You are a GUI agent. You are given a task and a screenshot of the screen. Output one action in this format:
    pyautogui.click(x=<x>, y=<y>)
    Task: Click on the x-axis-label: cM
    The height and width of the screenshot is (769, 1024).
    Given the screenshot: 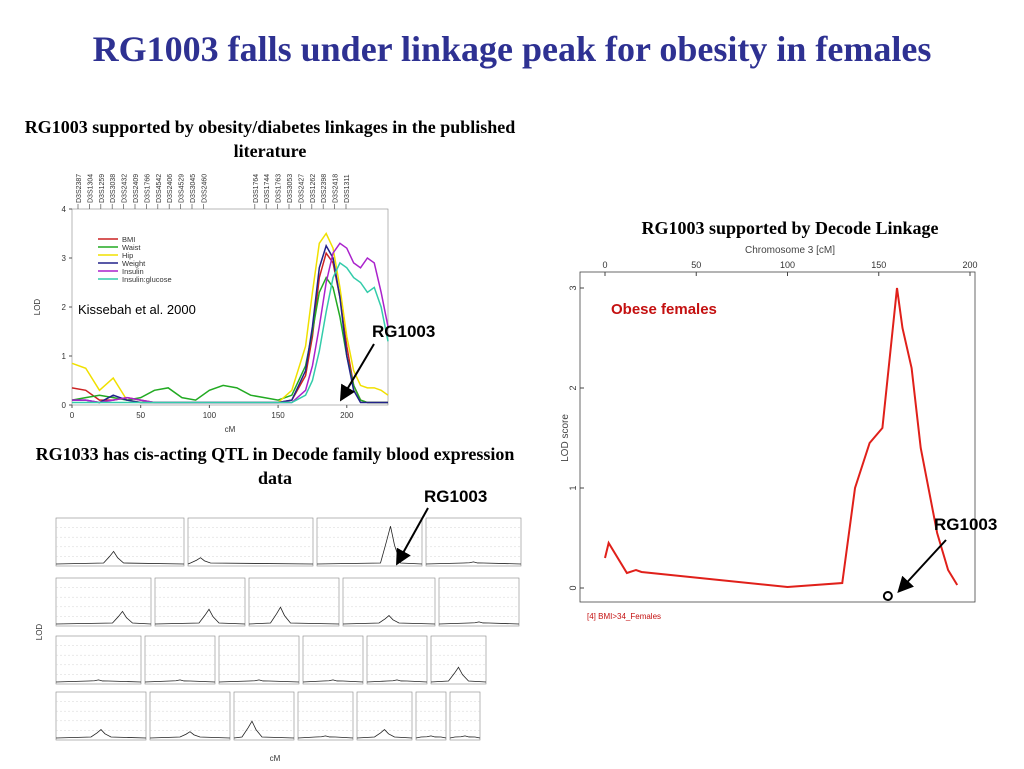 What is the action you would take?
    pyautogui.click(x=230, y=429)
    